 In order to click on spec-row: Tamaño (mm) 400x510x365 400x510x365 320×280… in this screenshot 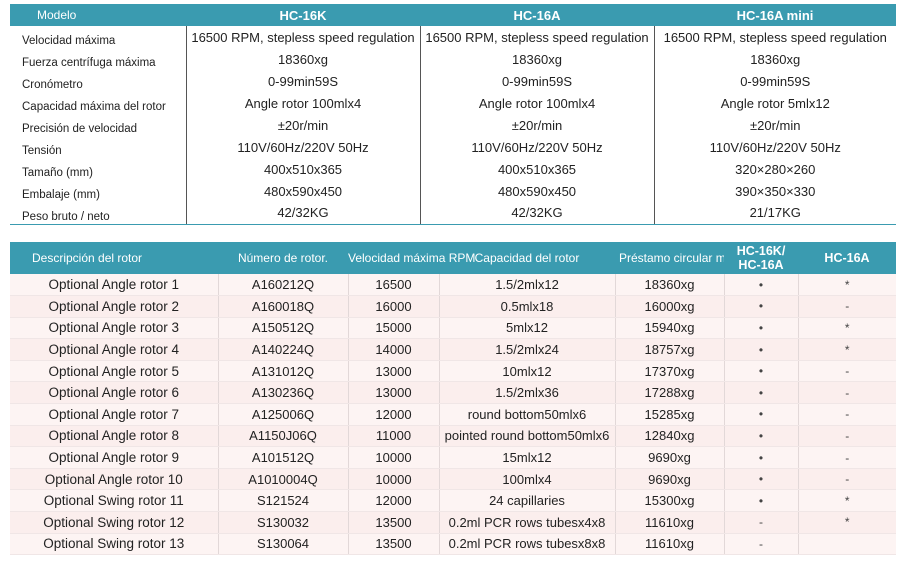, I will do `click(453, 169)`.